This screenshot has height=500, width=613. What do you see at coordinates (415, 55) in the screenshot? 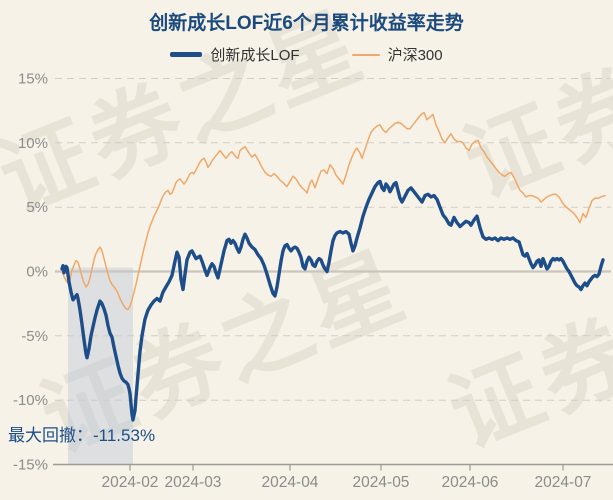
I see `legend-label-hs300: 沪深300` at bounding box center [415, 55].